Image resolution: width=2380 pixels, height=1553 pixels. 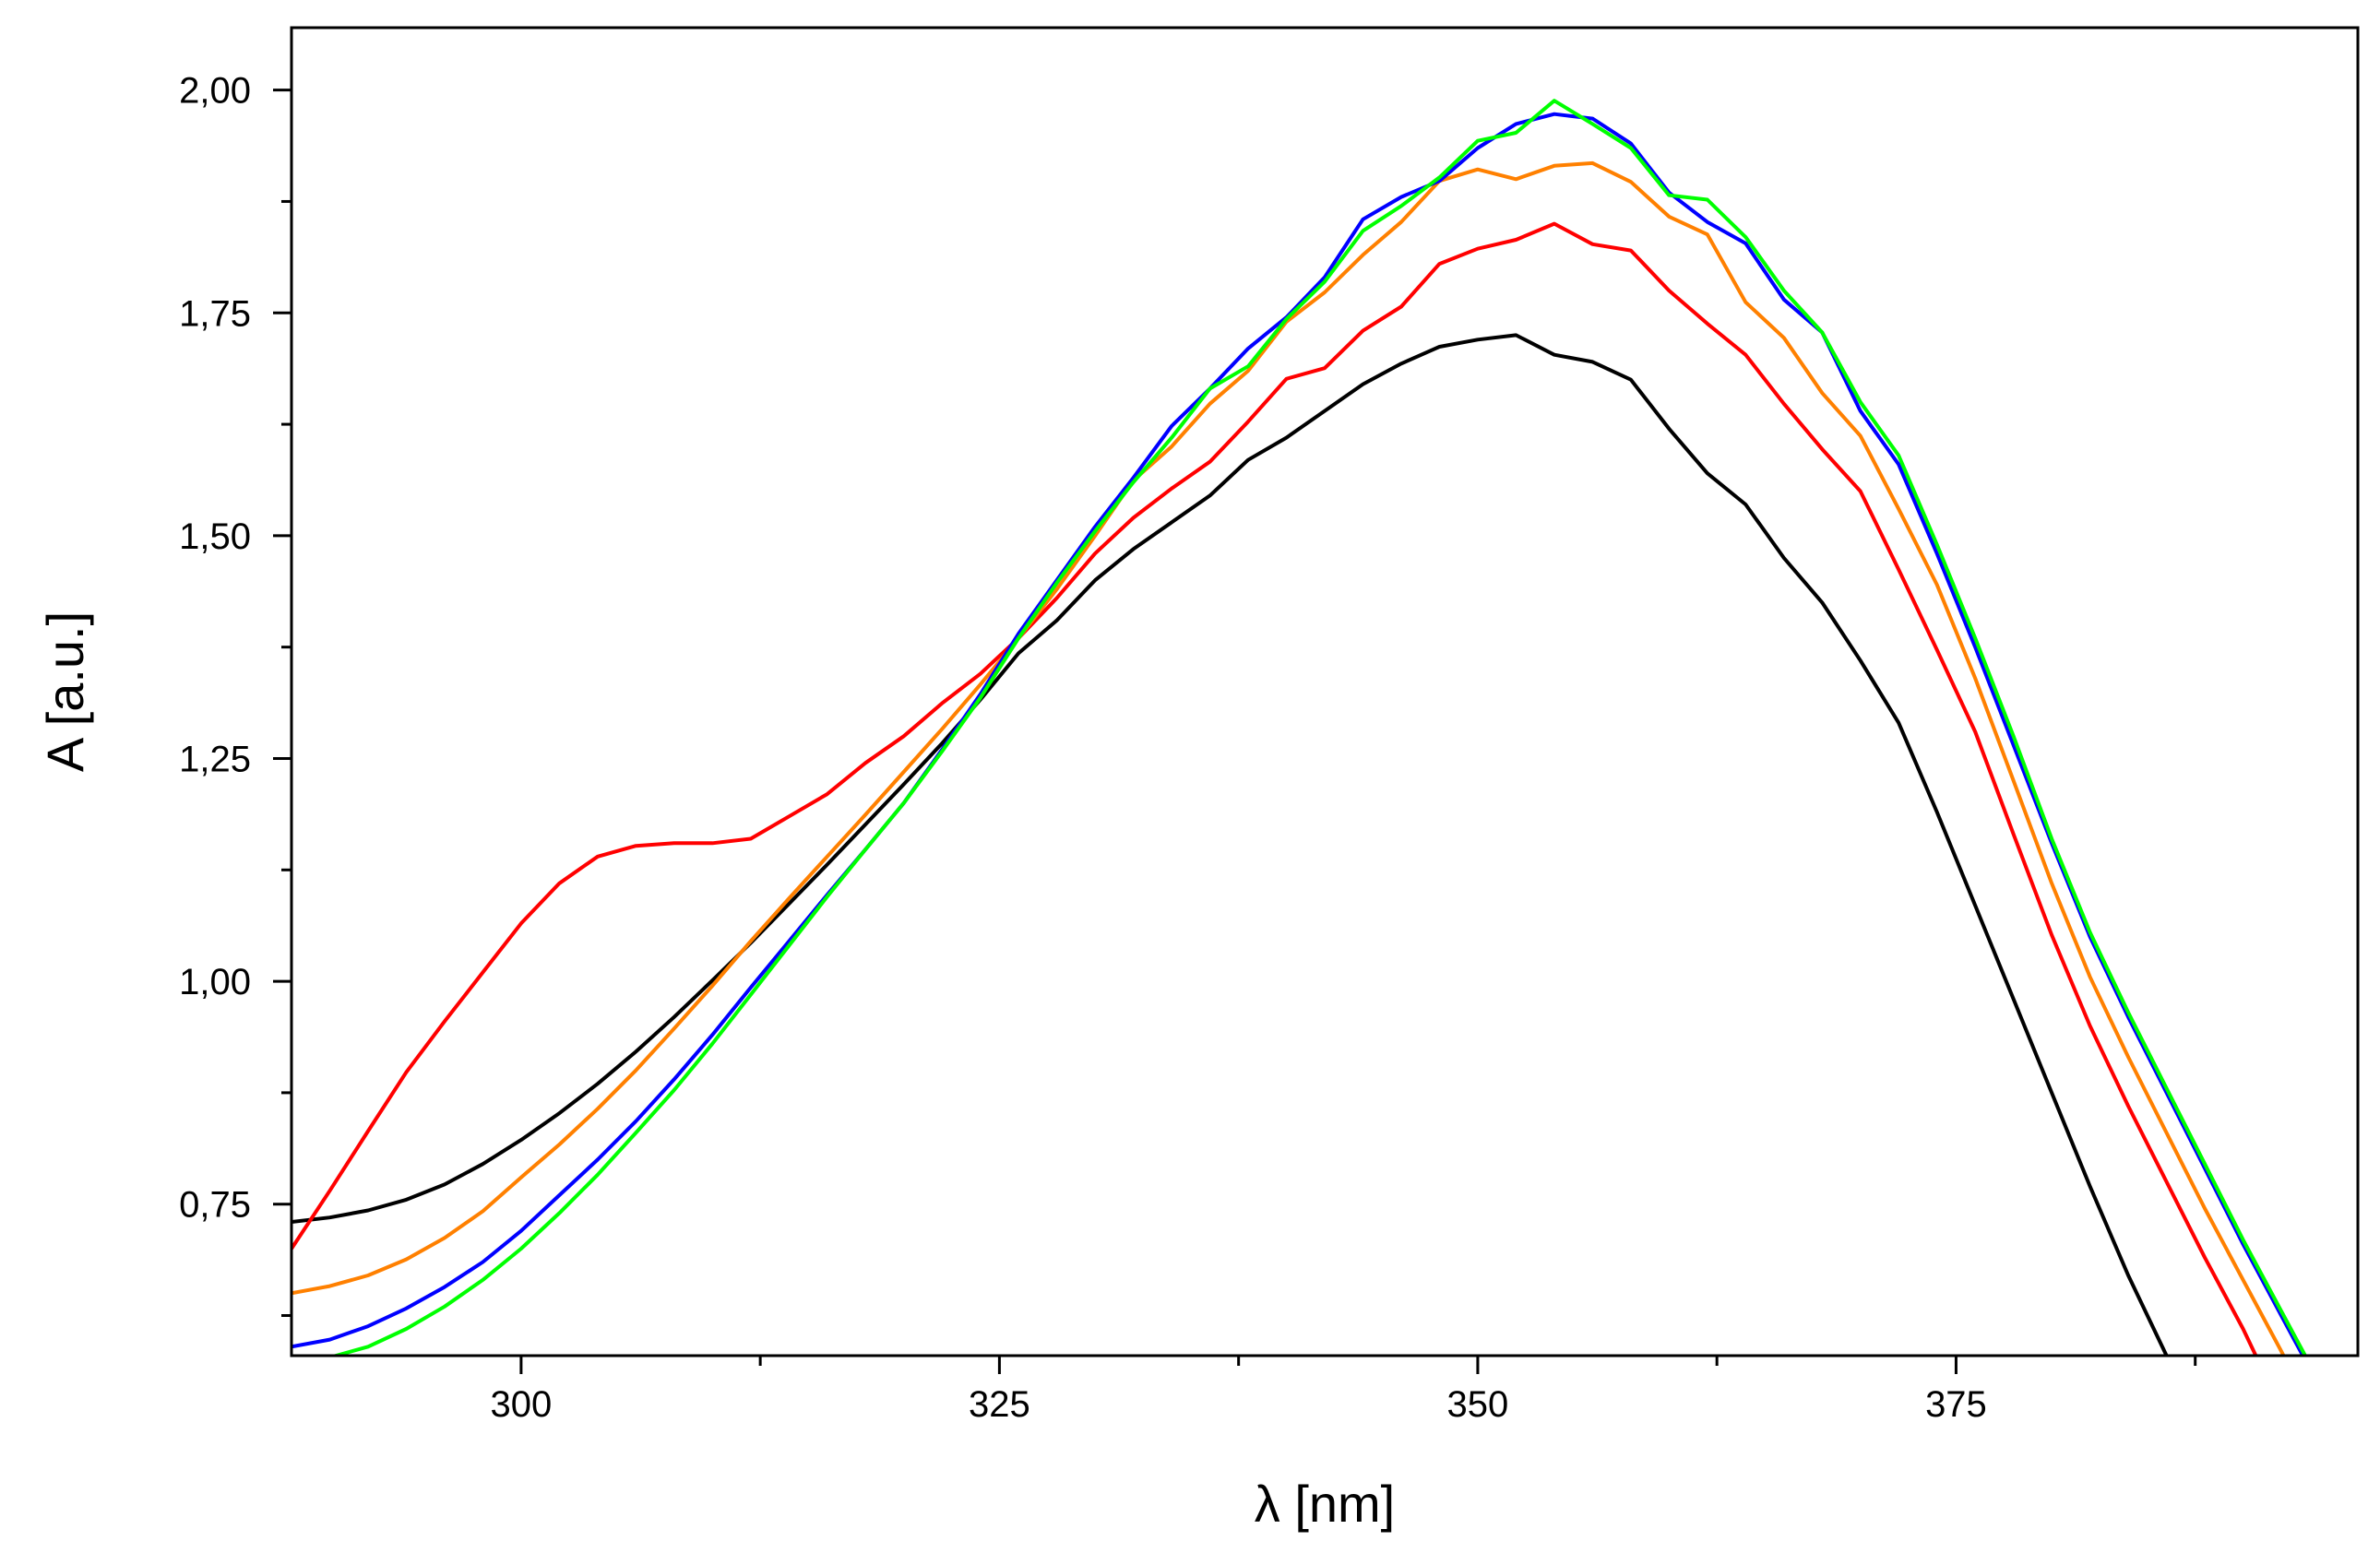 What do you see at coordinates (1478, 1404) in the screenshot?
I see `x-tick-label: 350` at bounding box center [1478, 1404].